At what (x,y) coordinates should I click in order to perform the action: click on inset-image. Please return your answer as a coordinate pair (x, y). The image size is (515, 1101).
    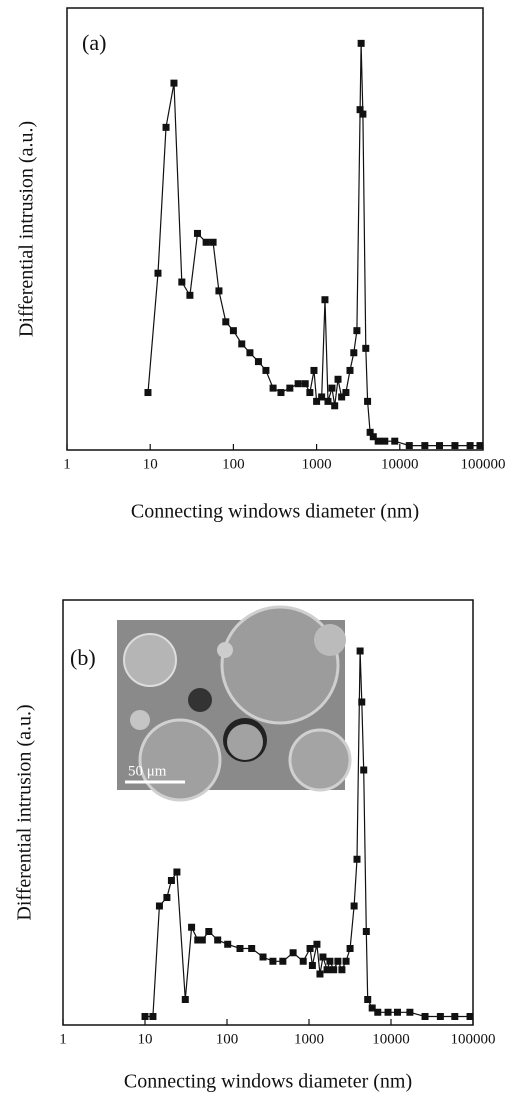
    Looking at the image, I should click on (234, 703).